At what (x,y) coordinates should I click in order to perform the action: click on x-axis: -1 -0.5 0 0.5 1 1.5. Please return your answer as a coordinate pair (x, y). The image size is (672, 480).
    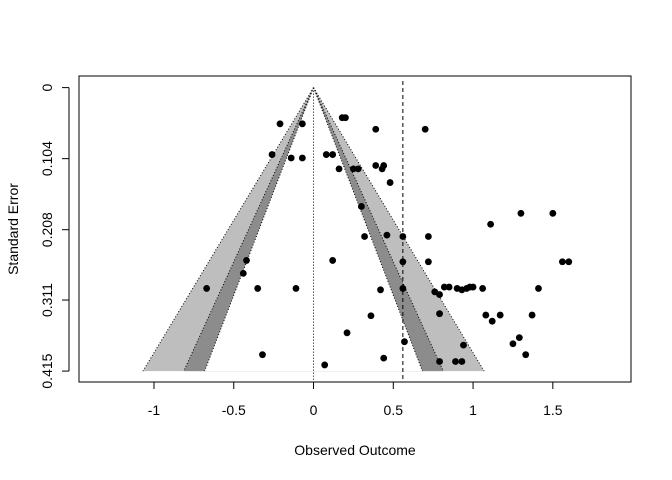
    Looking at the image, I should click on (355, 400).